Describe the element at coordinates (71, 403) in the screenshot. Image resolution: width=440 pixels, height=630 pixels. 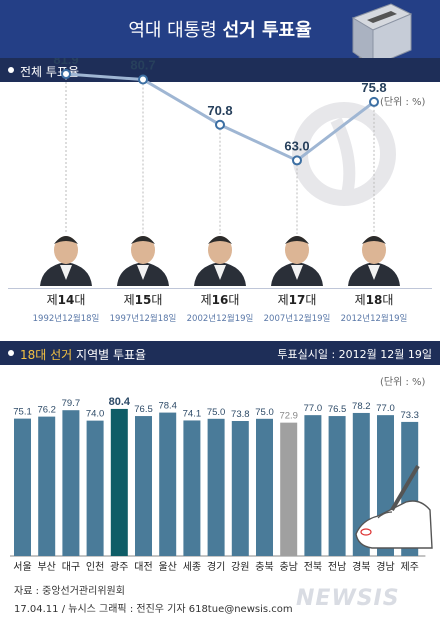
I see `bar-value-label: 79.7` at that location.